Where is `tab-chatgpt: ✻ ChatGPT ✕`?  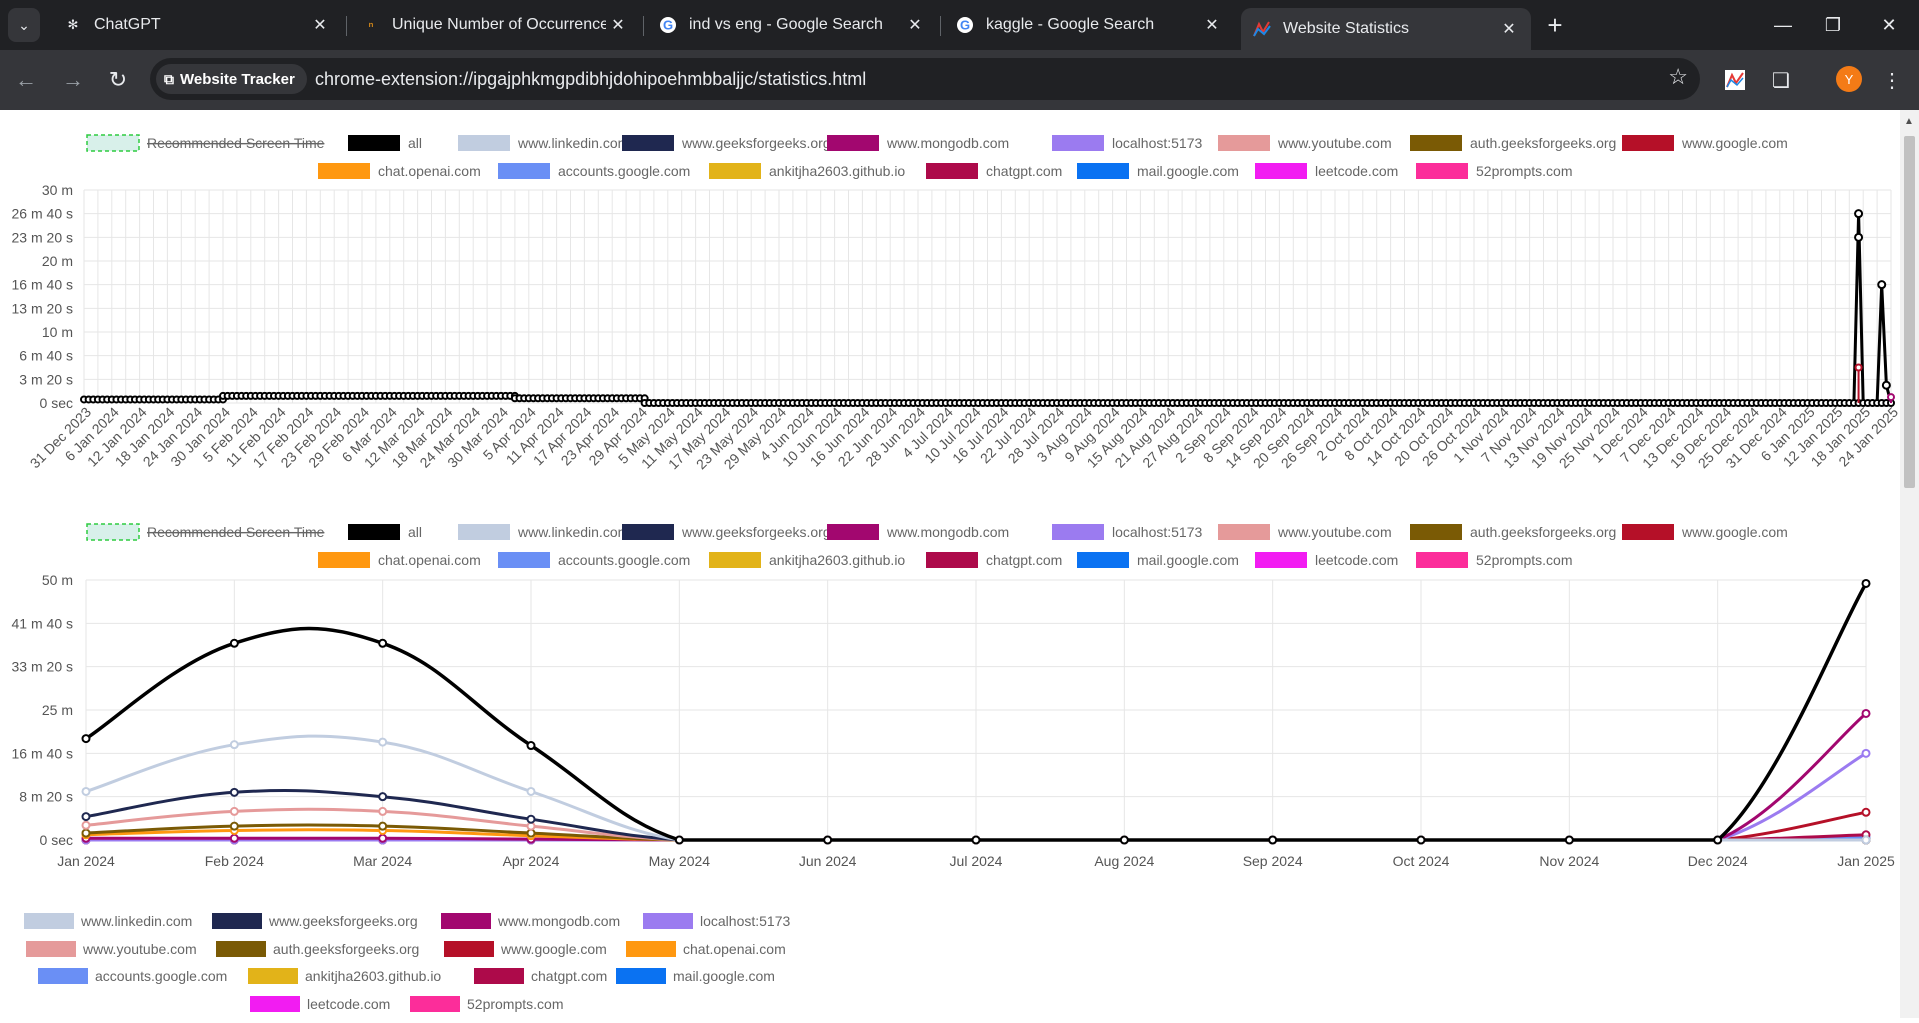 tab-chatgpt: ✻ ChatGPT ✕ is located at coordinates (197, 25).